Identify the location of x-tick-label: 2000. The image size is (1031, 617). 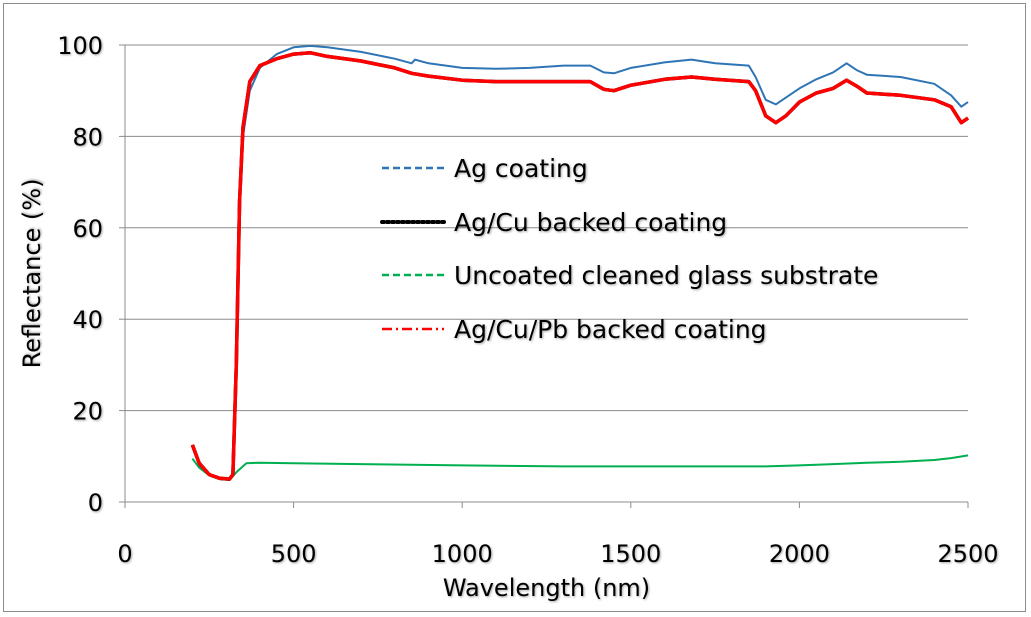
(799, 554).